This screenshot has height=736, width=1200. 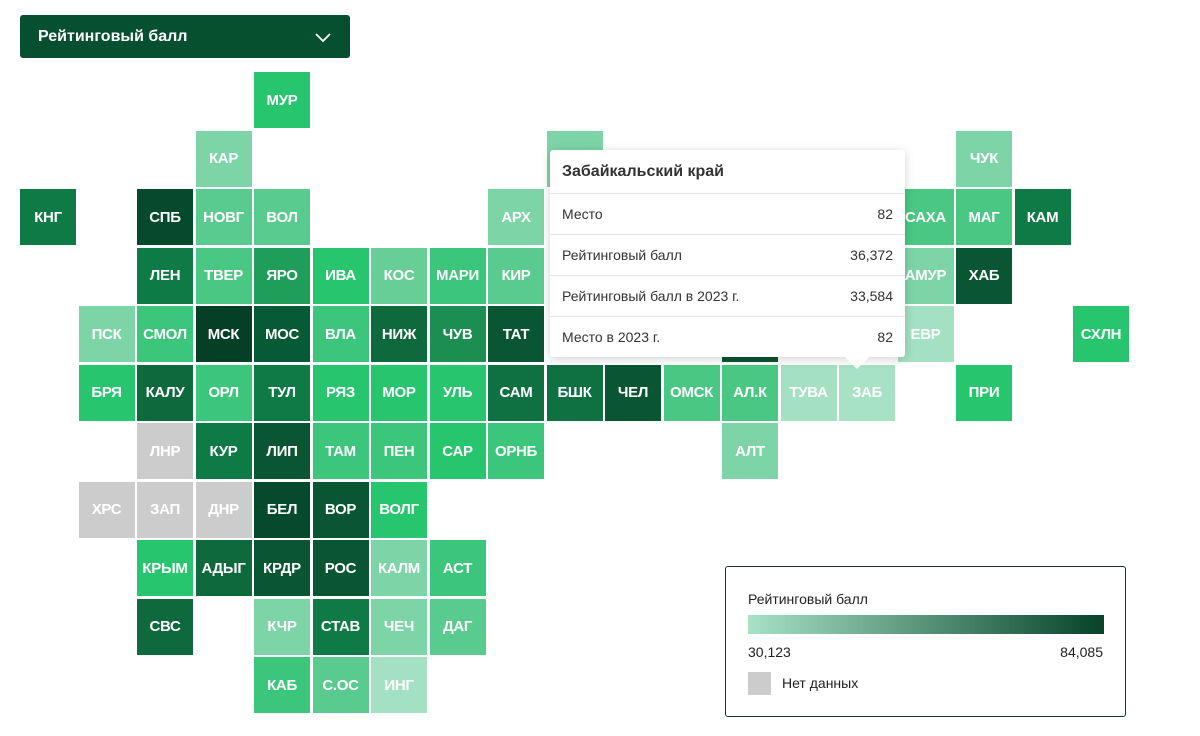 What do you see at coordinates (984, 217) in the screenshot?
I see `region-tile: МАГ` at bounding box center [984, 217].